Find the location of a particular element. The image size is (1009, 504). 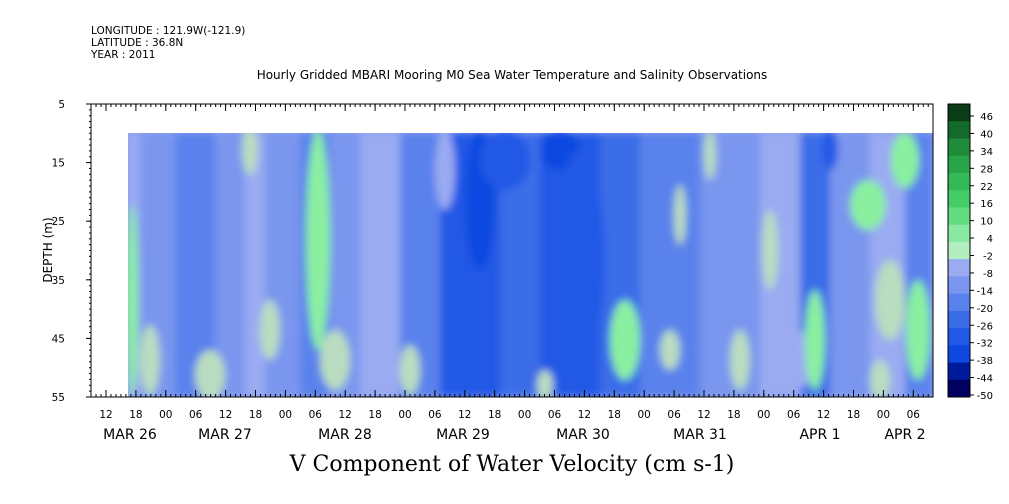

colorbar-tick-label: 28 is located at coordinates (986, 169).